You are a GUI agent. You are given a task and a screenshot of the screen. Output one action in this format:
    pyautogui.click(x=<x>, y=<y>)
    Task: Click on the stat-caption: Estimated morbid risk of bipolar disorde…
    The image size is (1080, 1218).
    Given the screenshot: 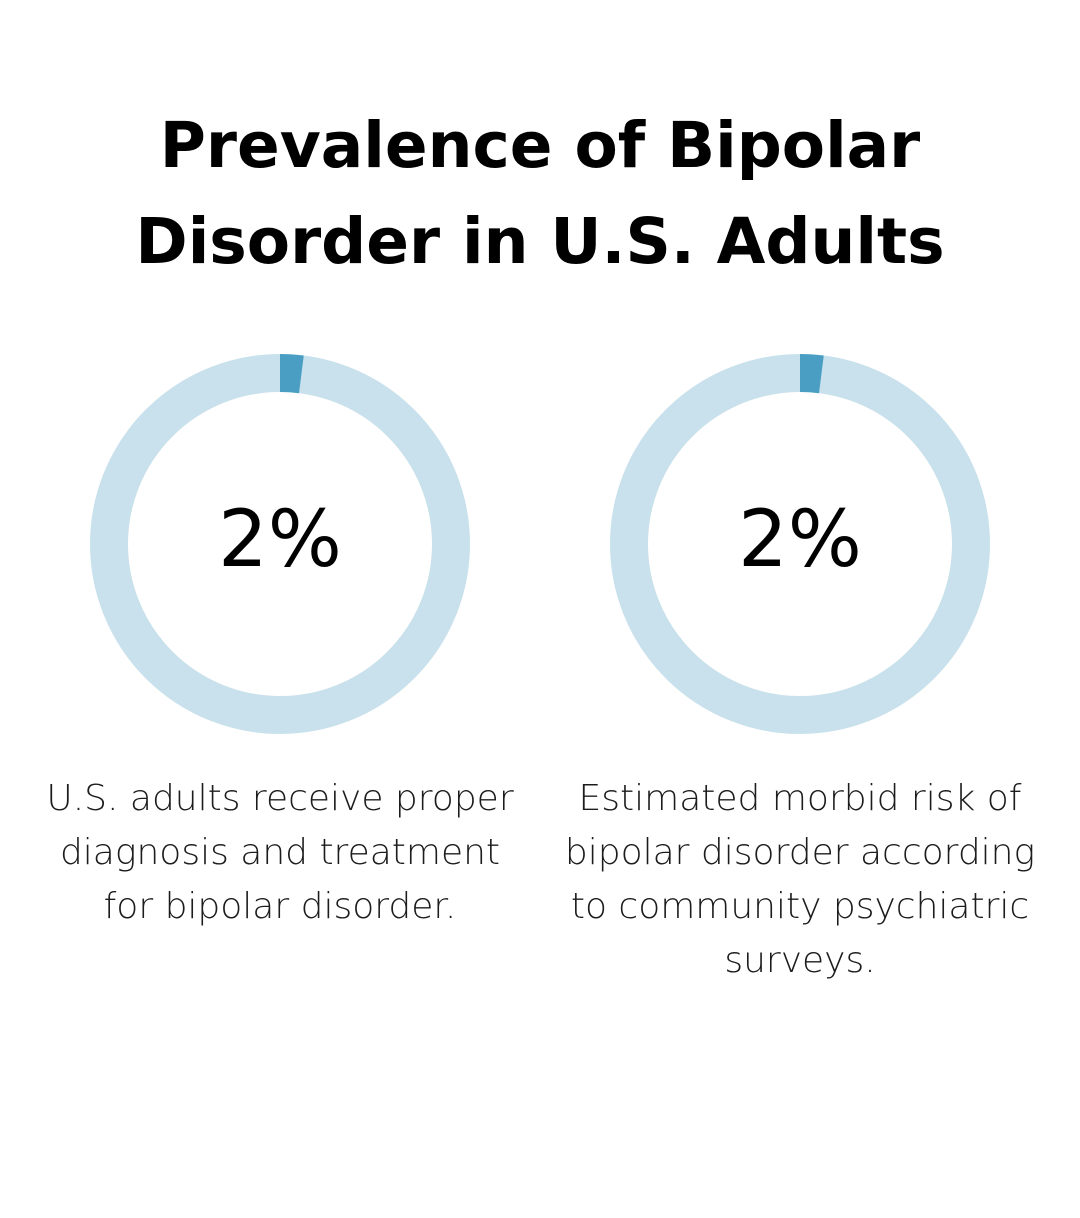 What is the action you would take?
    pyautogui.click(x=800, y=879)
    